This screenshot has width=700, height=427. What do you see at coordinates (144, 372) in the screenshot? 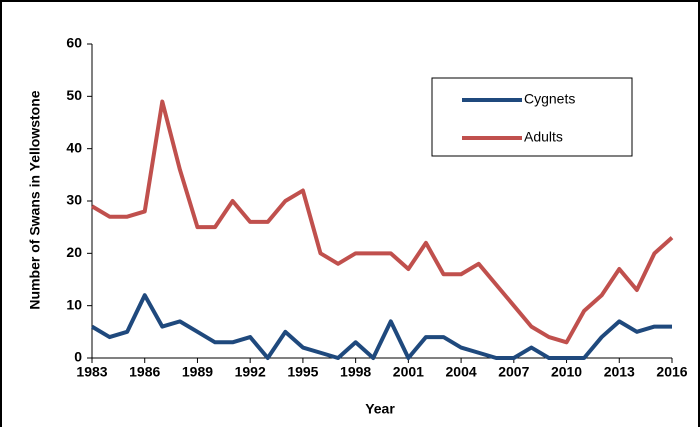
I see `x-tick-label: 1986` at bounding box center [144, 372].